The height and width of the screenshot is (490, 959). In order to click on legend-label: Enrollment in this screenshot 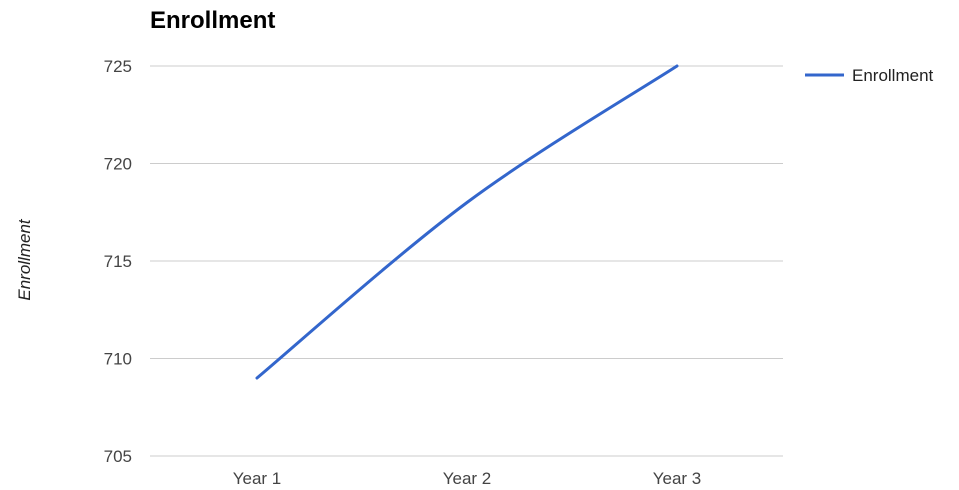, I will do `click(893, 75)`.